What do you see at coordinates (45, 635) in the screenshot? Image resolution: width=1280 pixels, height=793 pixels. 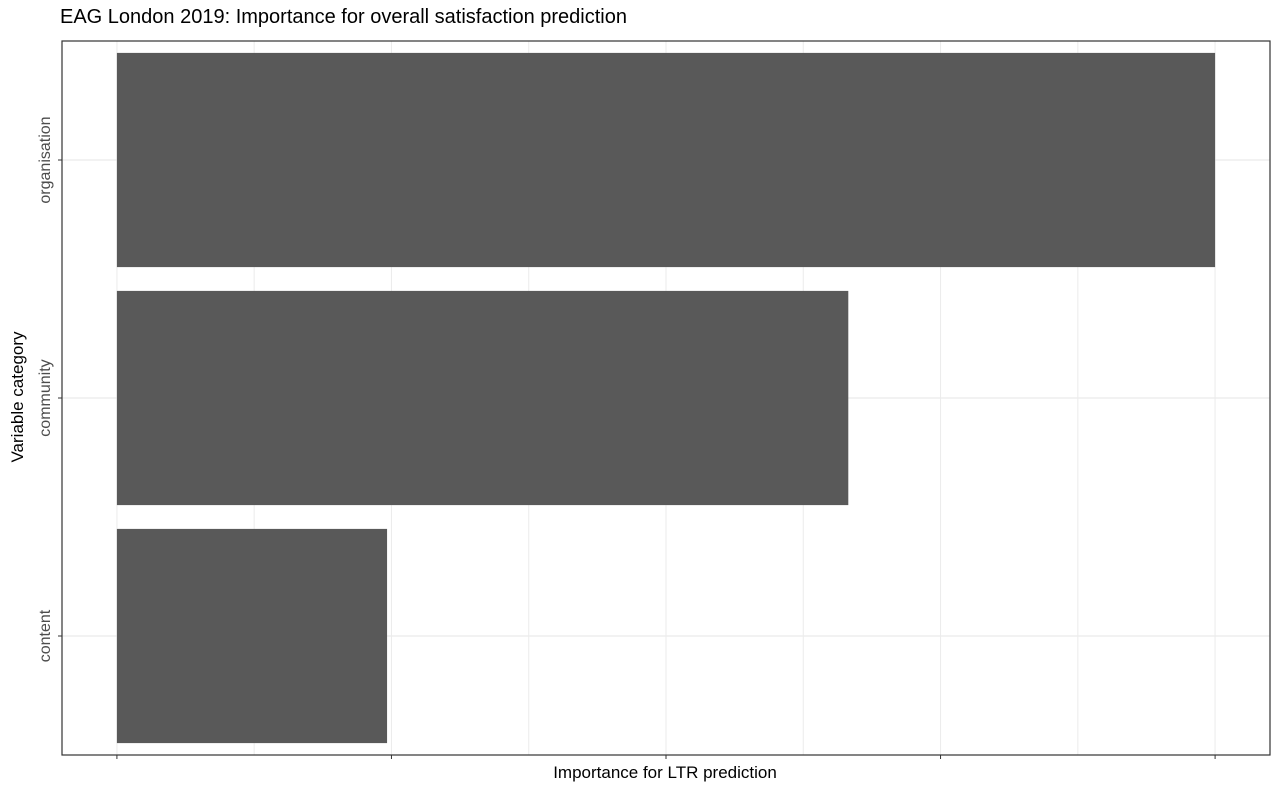 I see `y-tick-label-content: content` at bounding box center [45, 635].